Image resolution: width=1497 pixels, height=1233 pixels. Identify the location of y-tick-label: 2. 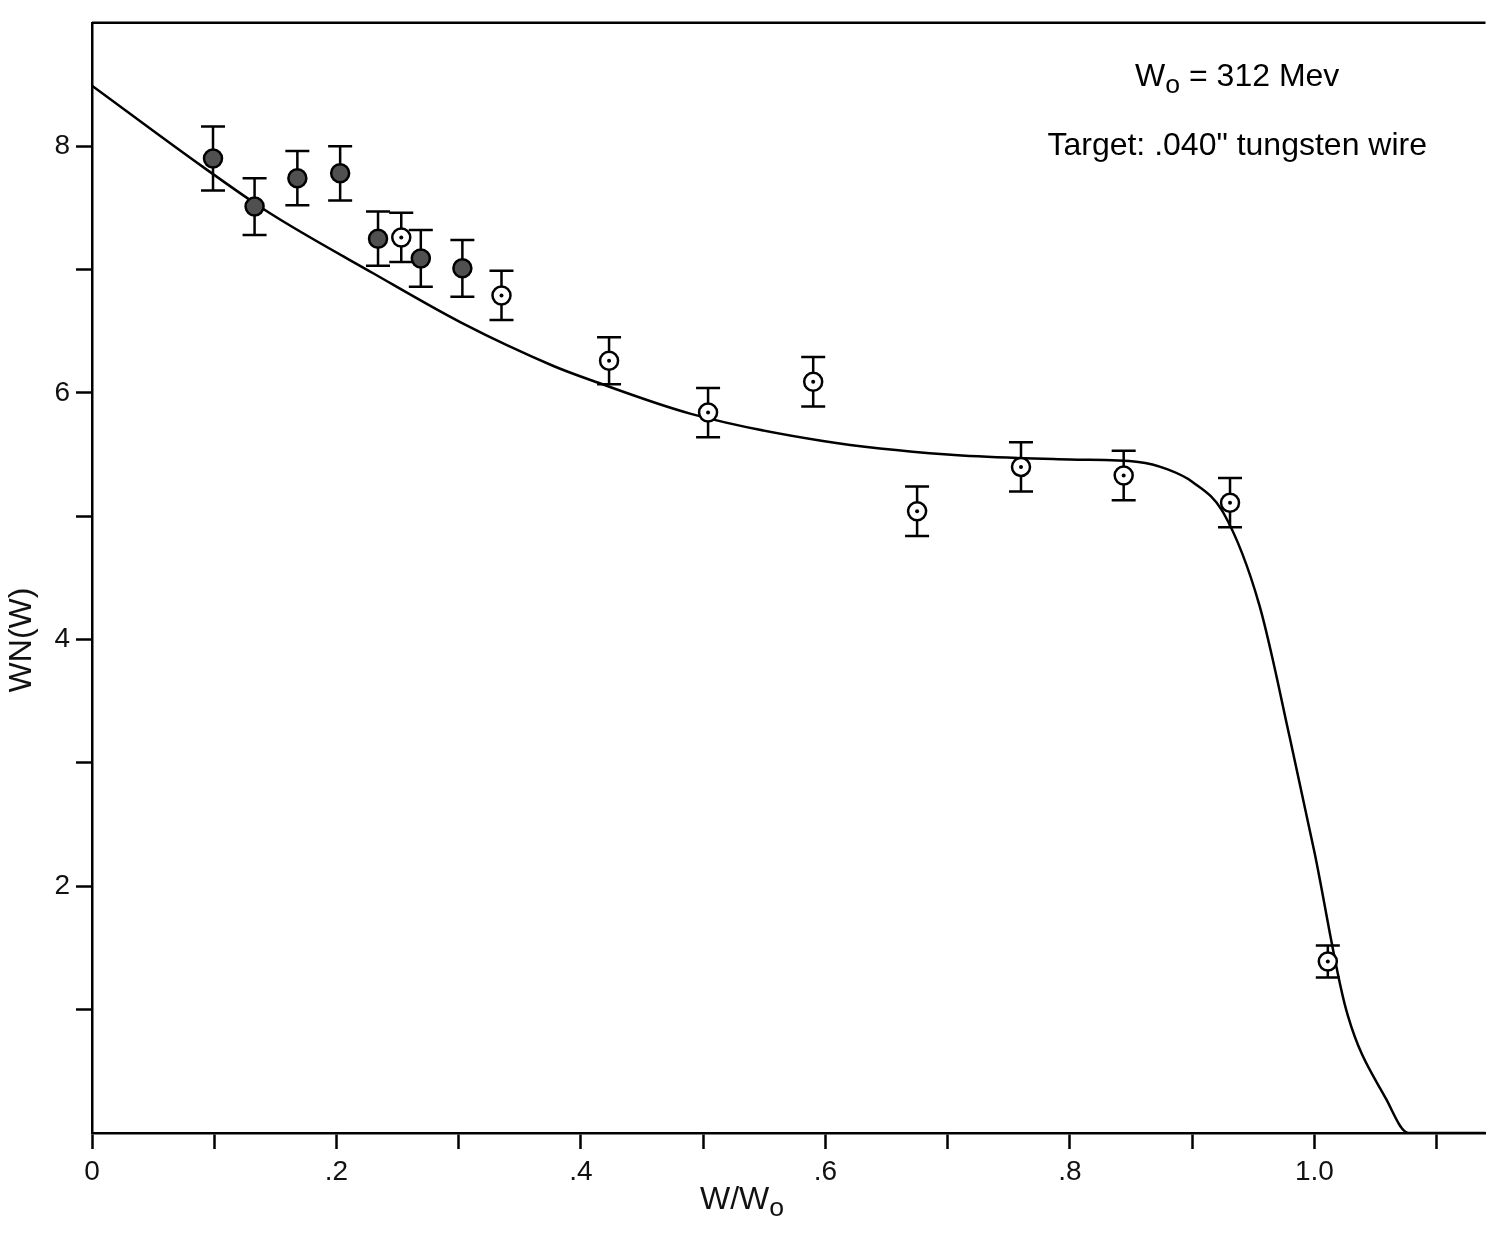
(62, 885).